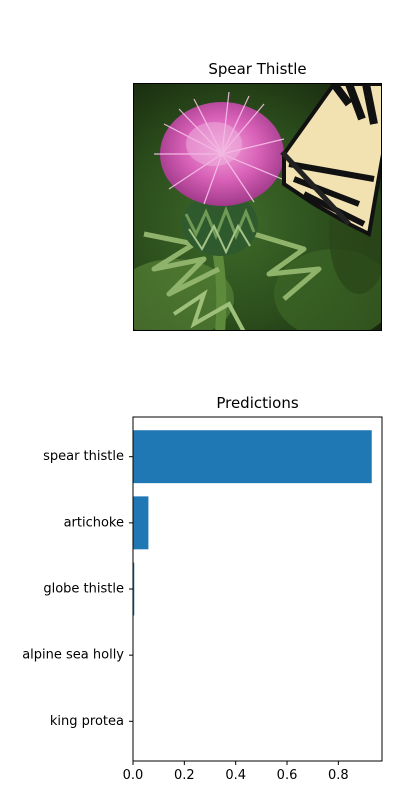 This screenshot has width=400, height=800. I want to click on bar-spear-thistle, so click(252, 457).